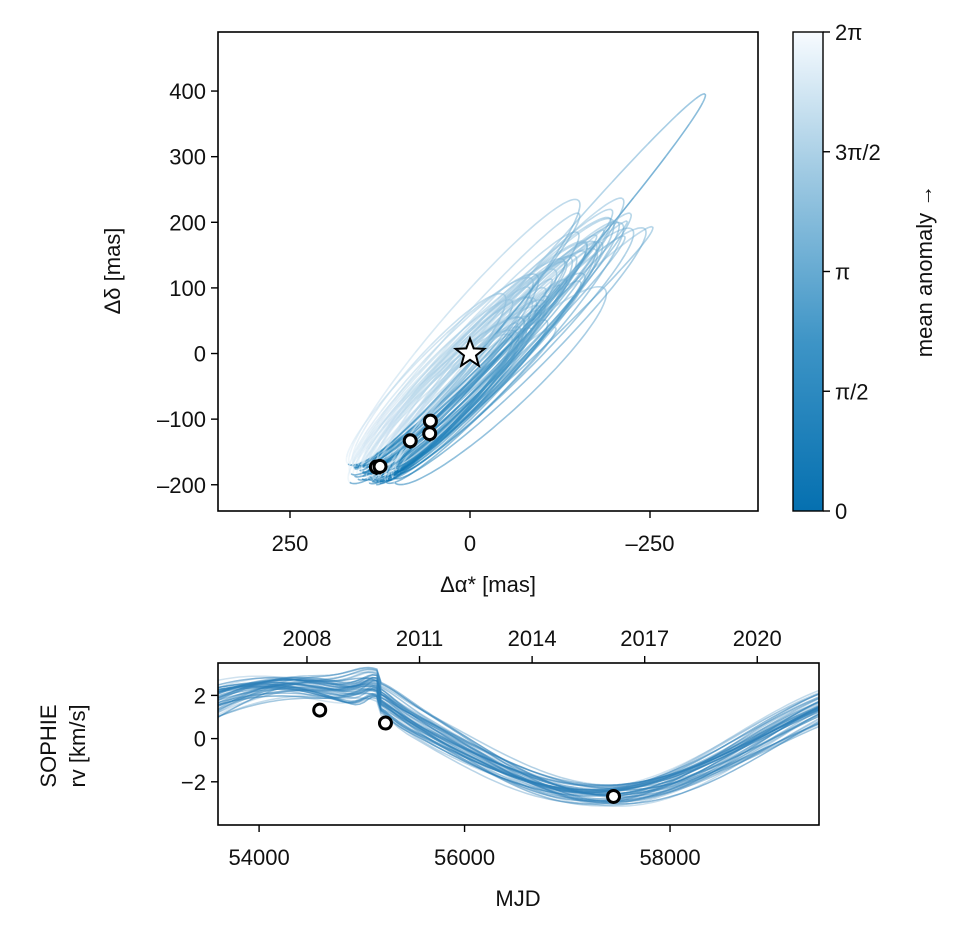  What do you see at coordinates (290, 543) in the screenshot?
I see `astrometry-x-tick-label: 250` at bounding box center [290, 543].